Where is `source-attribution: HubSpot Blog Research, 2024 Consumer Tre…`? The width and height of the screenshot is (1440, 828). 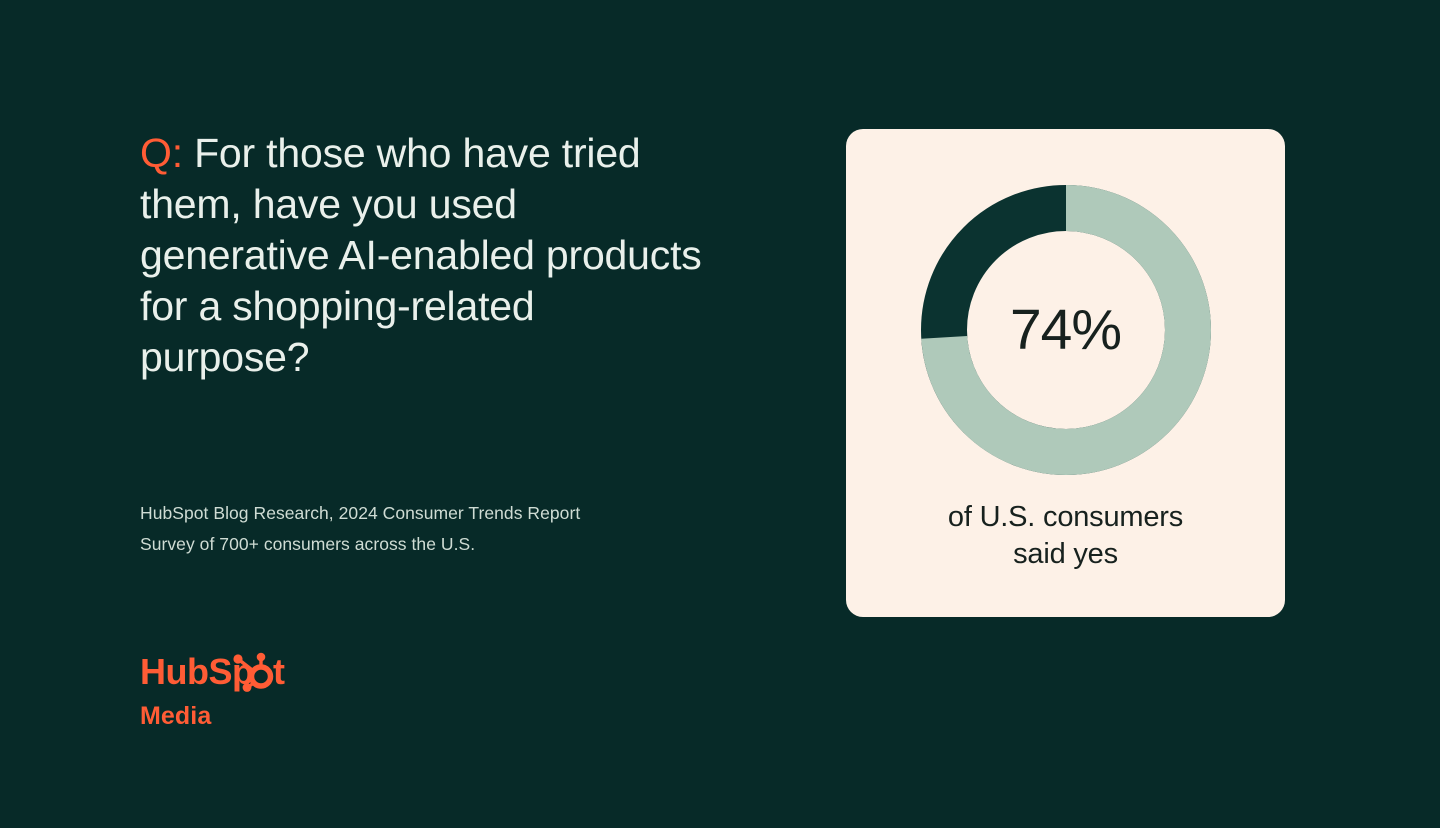 source-attribution: HubSpot Blog Research, 2024 Consumer Tre… is located at coordinates (360, 528).